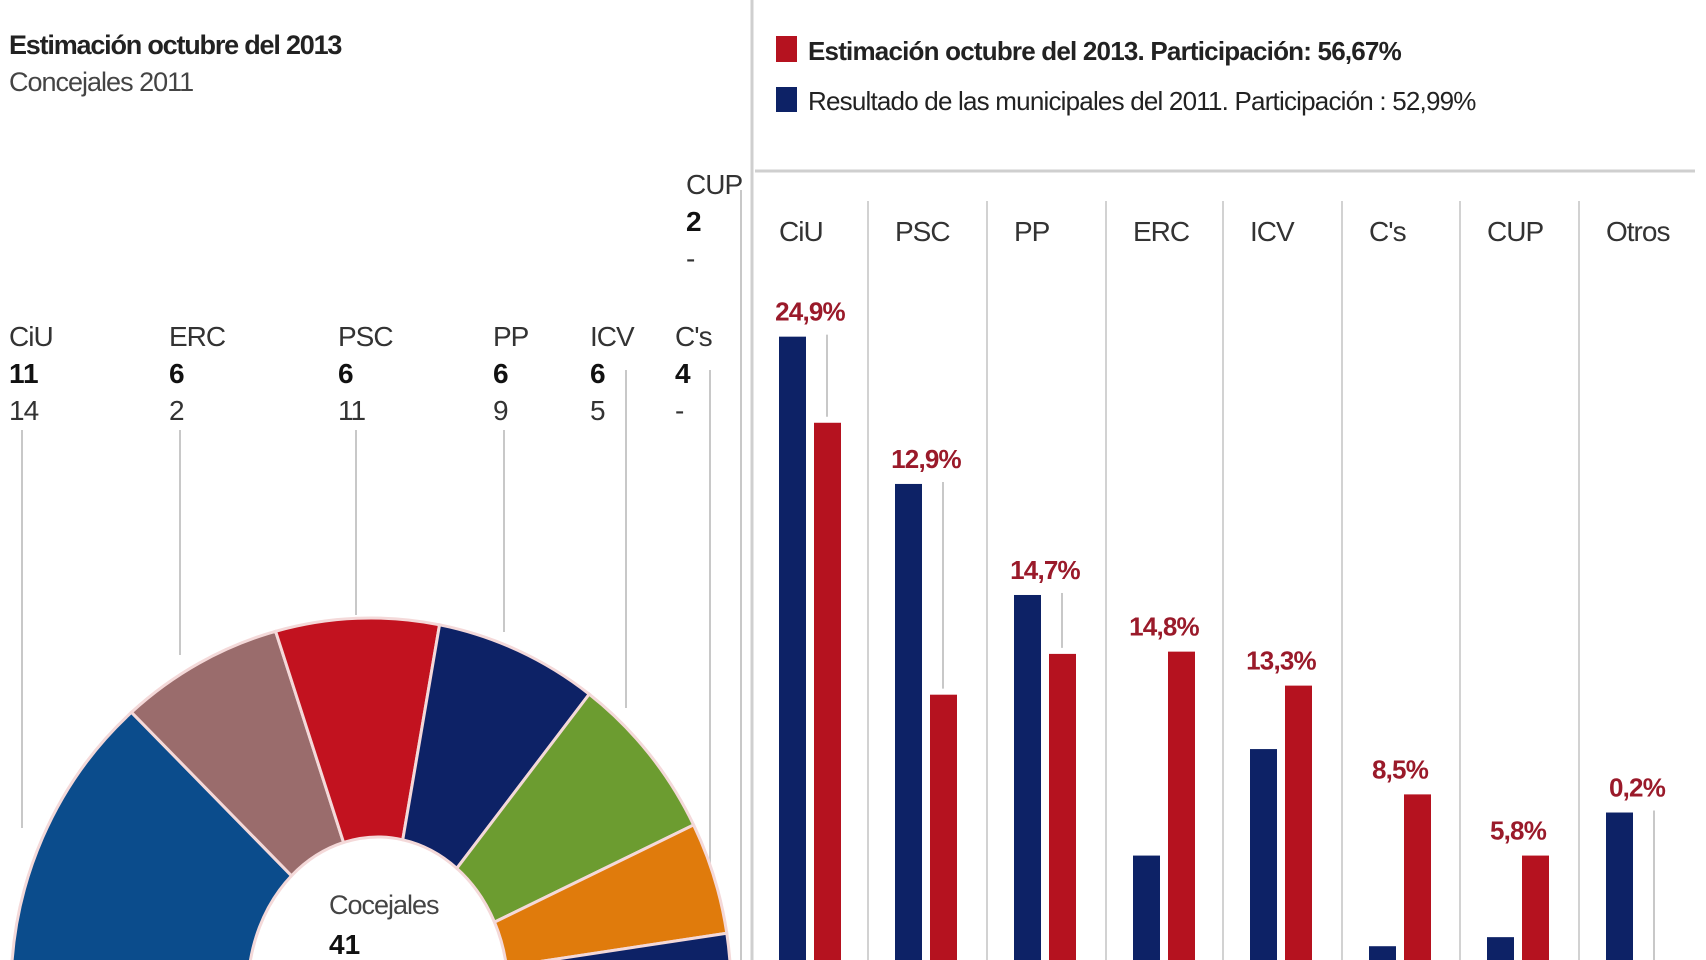 The height and width of the screenshot is (960, 1706). Describe the element at coordinates (376, 297) in the screenshot. I see `seat-labels: CiU 11 14 ERC 6 2 PSC 6 11 PP 6 9 ICV 6 5 C's 4 - CUP 2 -` at that location.